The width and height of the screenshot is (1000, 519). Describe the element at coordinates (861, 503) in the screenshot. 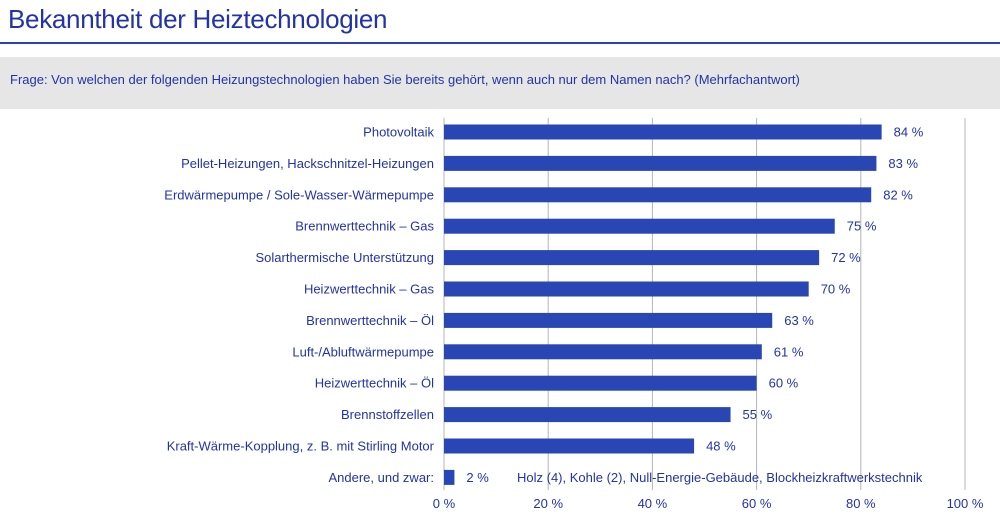

I see `x-tick-label: 80 %` at that location.